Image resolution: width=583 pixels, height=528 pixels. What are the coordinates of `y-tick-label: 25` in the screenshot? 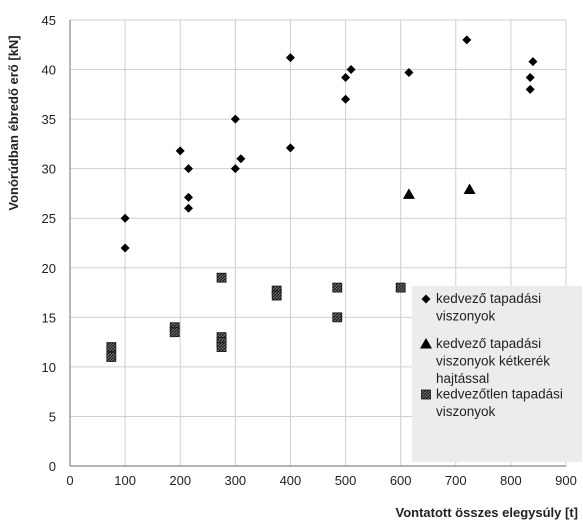 It's located at (49, 218).